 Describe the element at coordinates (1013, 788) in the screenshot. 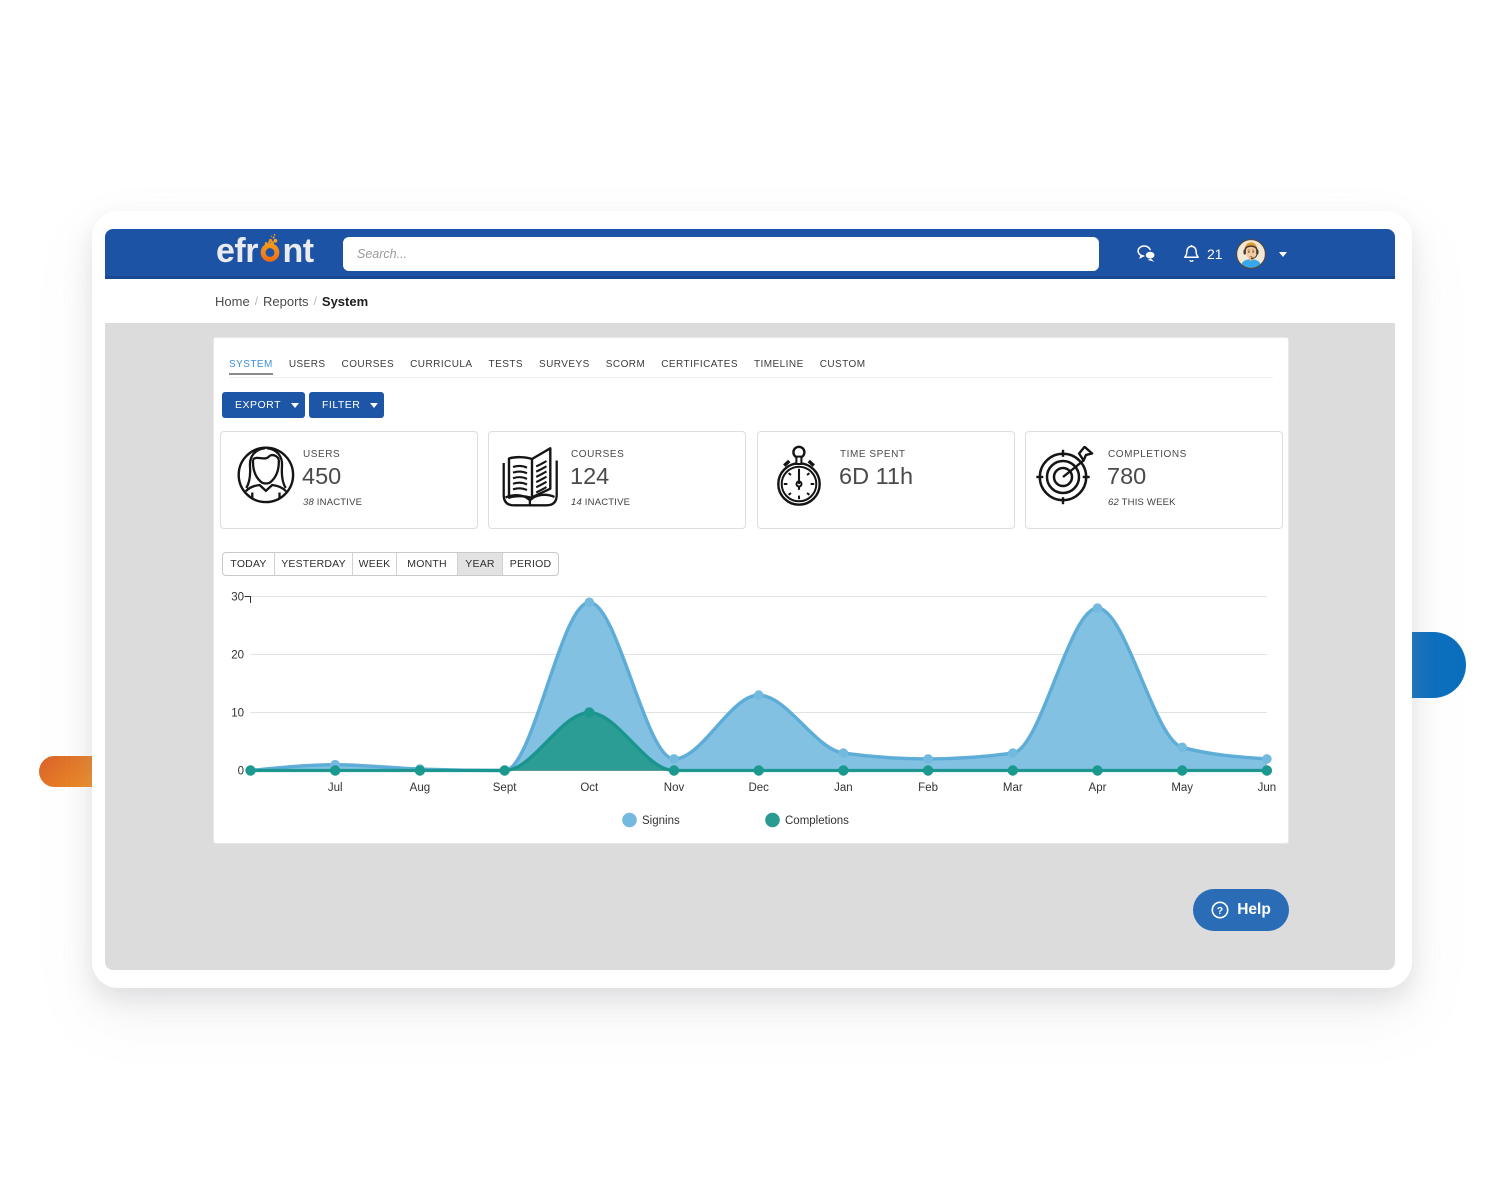

I see `svg-text: Mar` at that location.